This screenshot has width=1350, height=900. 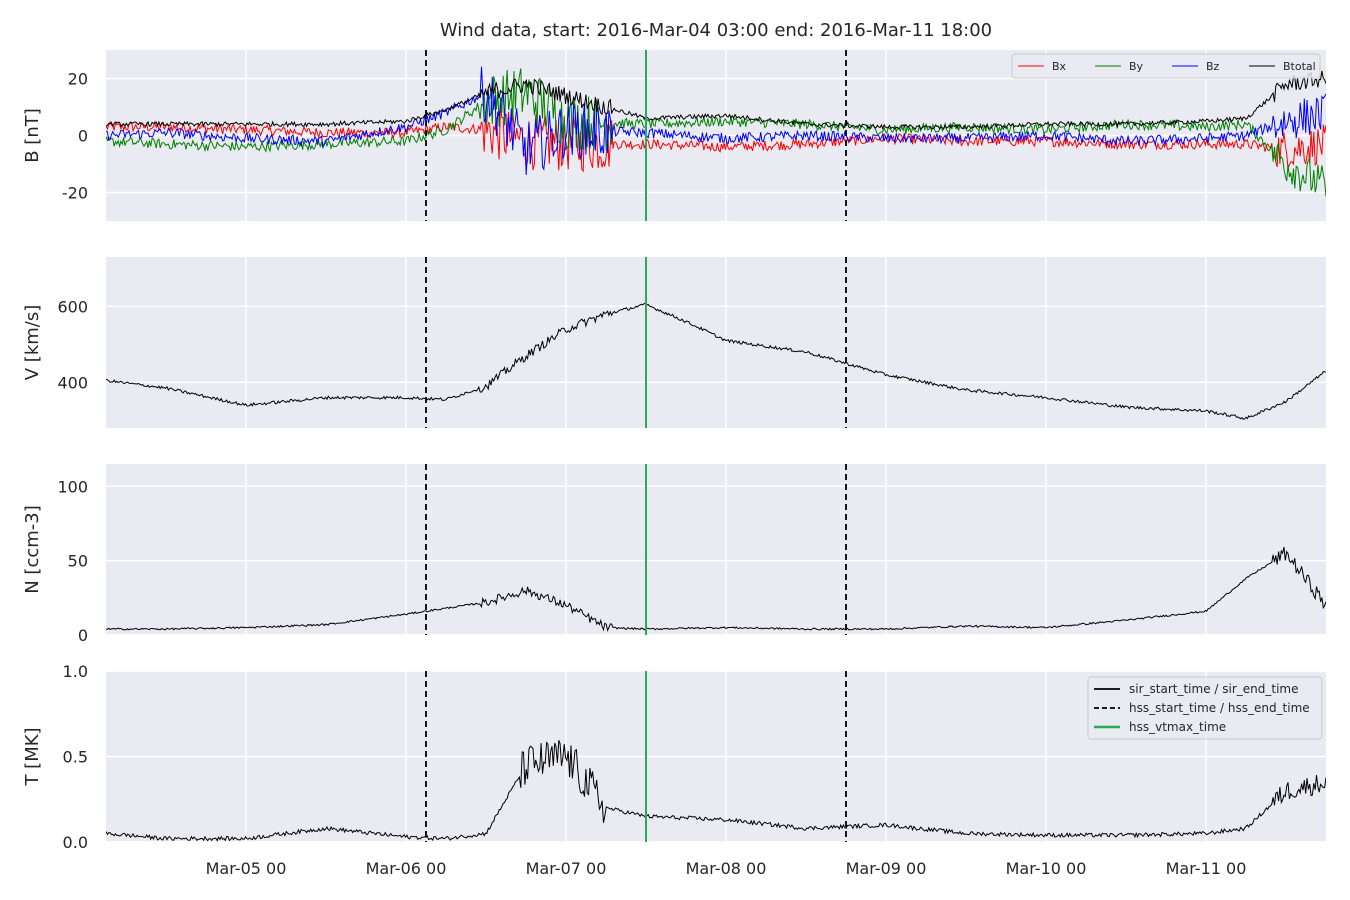 I want to click on y-tick-label: 600, so click(x=72, y=306).